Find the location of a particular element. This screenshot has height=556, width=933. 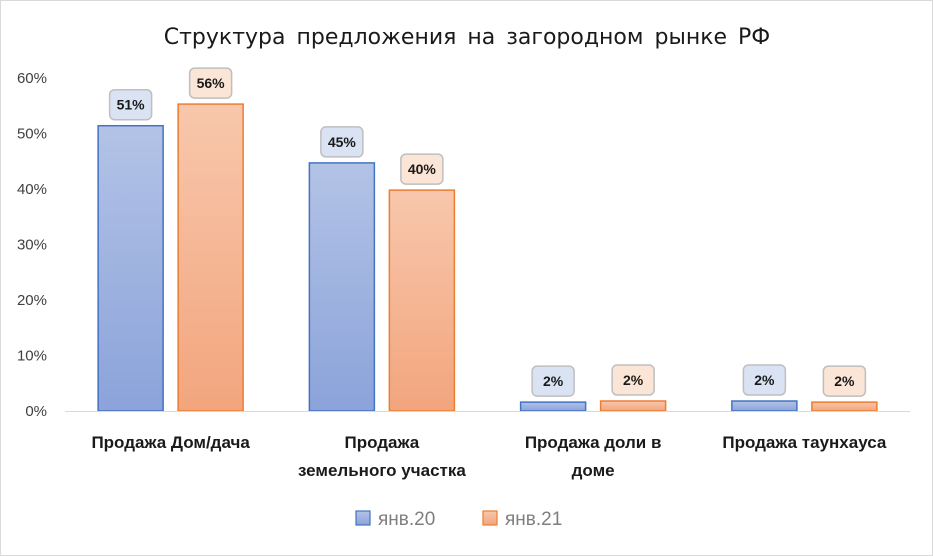

x-tick-label: Продажа земельного участка is located at coordinates (382, 456).